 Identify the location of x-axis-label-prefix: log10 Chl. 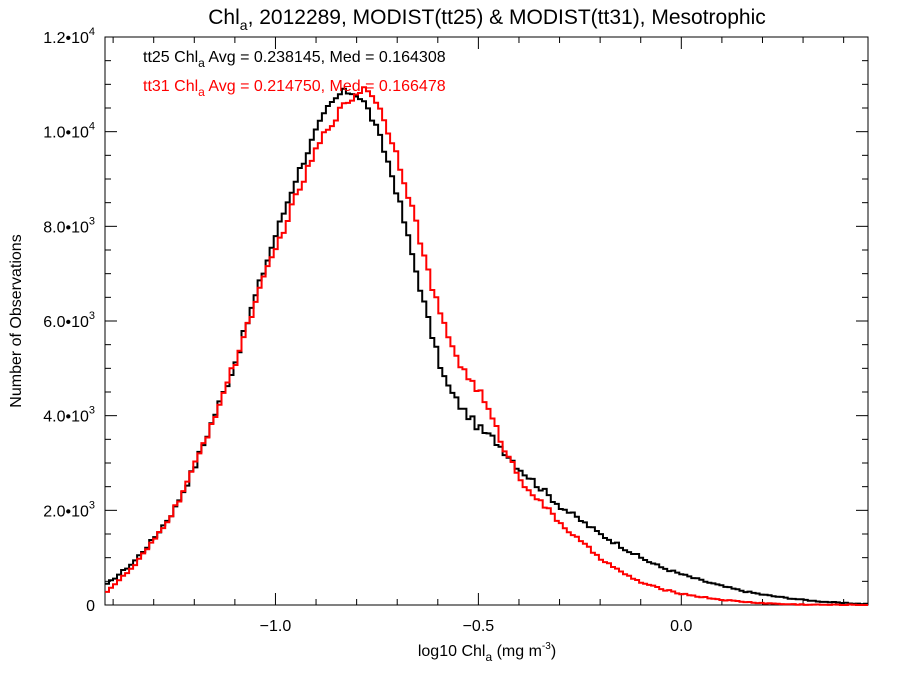
(452, 651).